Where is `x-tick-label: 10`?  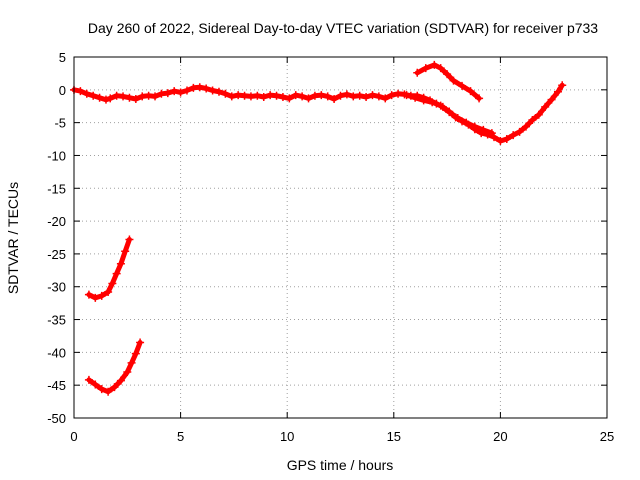
x-tick-label: 10 is located at coordinates (287, 436).